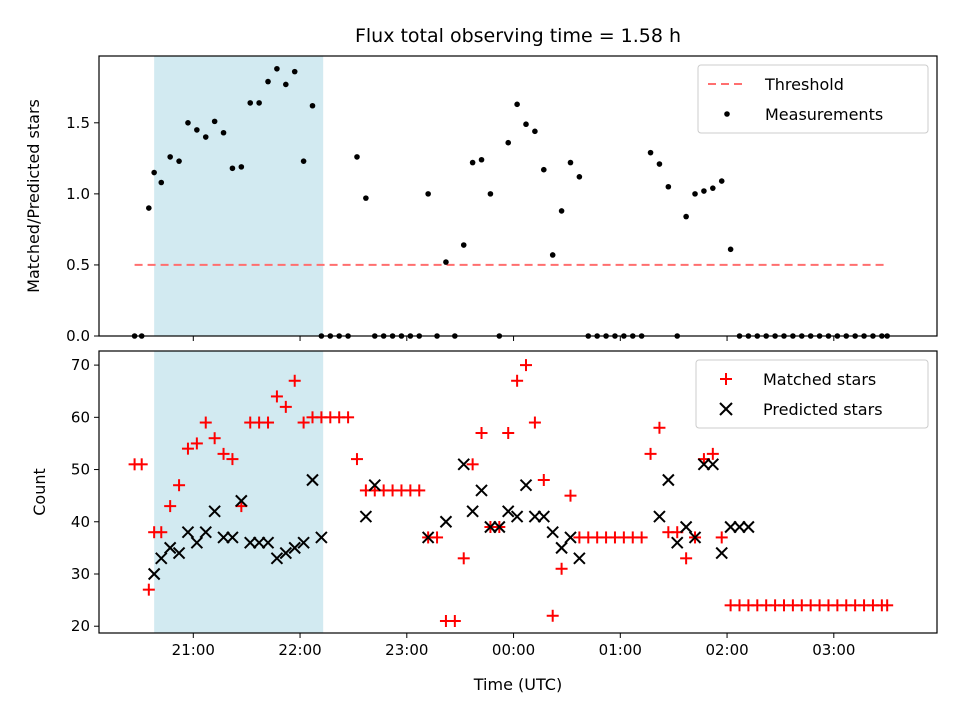  What do you see at coordinates (620, 650) in the screenshot?
I see `x-tick-label: 01:00` at bounding box center [620, 650].